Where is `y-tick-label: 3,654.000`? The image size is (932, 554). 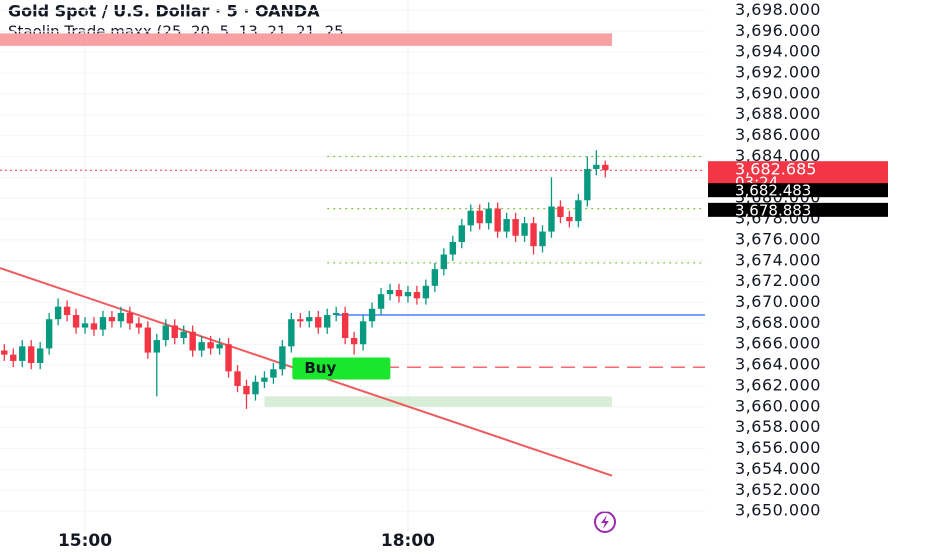
y-tick-label: 3,654.000 is located at coordinates (778, 468).